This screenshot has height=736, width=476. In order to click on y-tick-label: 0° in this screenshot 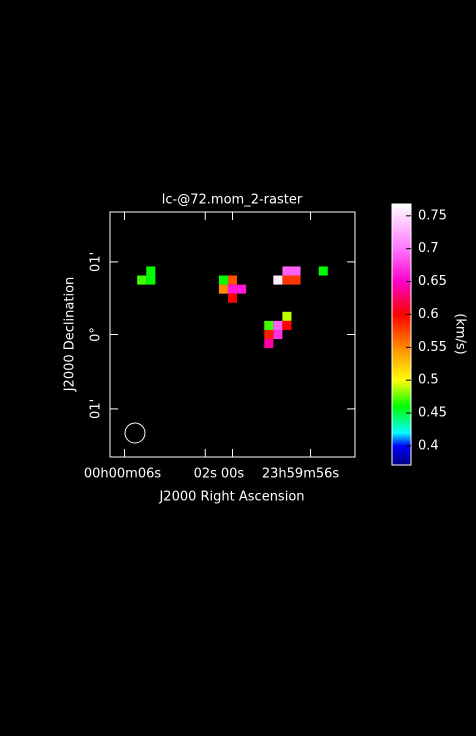, I will do `click(96, 334)`.